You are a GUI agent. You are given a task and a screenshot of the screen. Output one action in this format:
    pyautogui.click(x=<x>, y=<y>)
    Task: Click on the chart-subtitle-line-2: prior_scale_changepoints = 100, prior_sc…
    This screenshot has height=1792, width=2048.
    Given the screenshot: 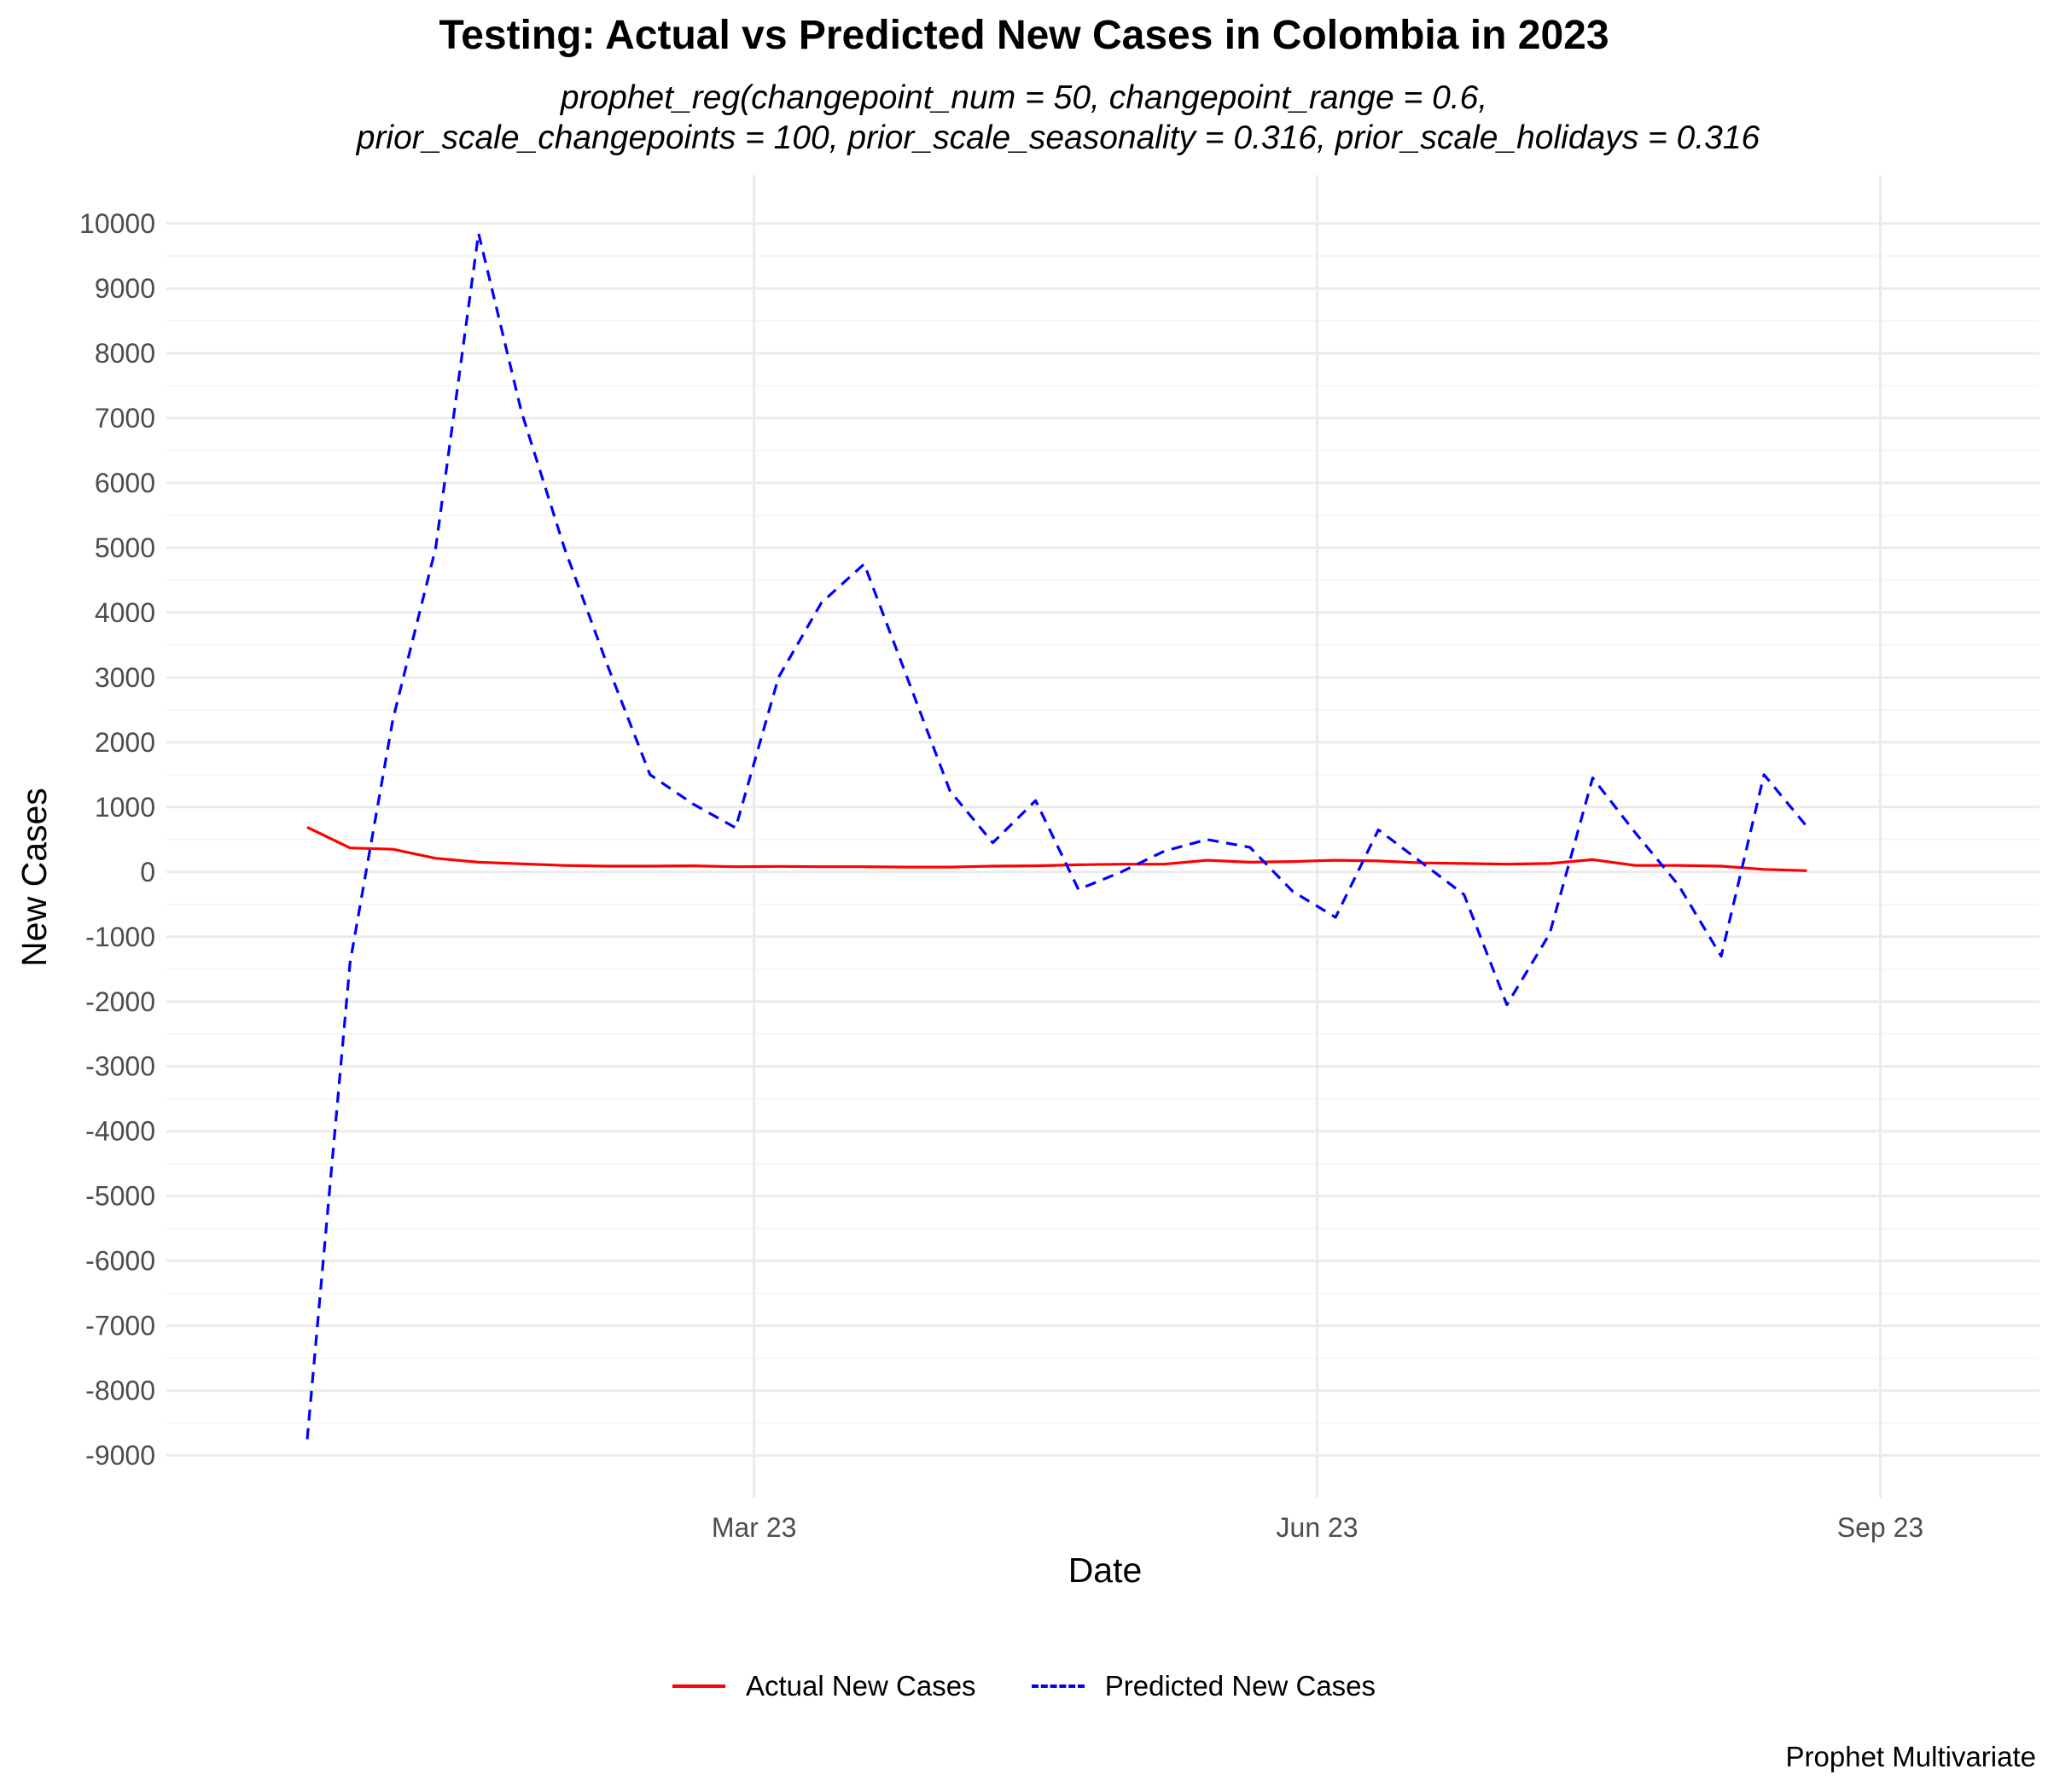 What is the action you would take?
    pyautogui.click(x=1058, y=137)
    